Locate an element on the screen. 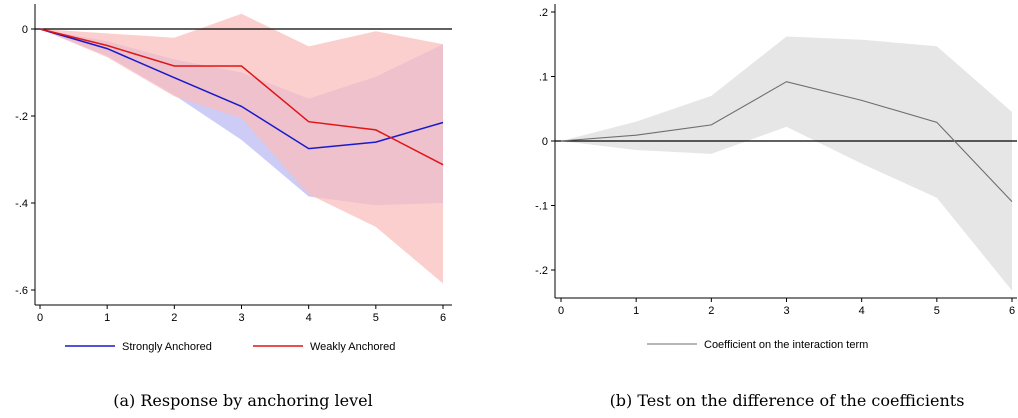 The image size is (1018, 418). y-tick-label: .1 is located at coordinates (543, 78).